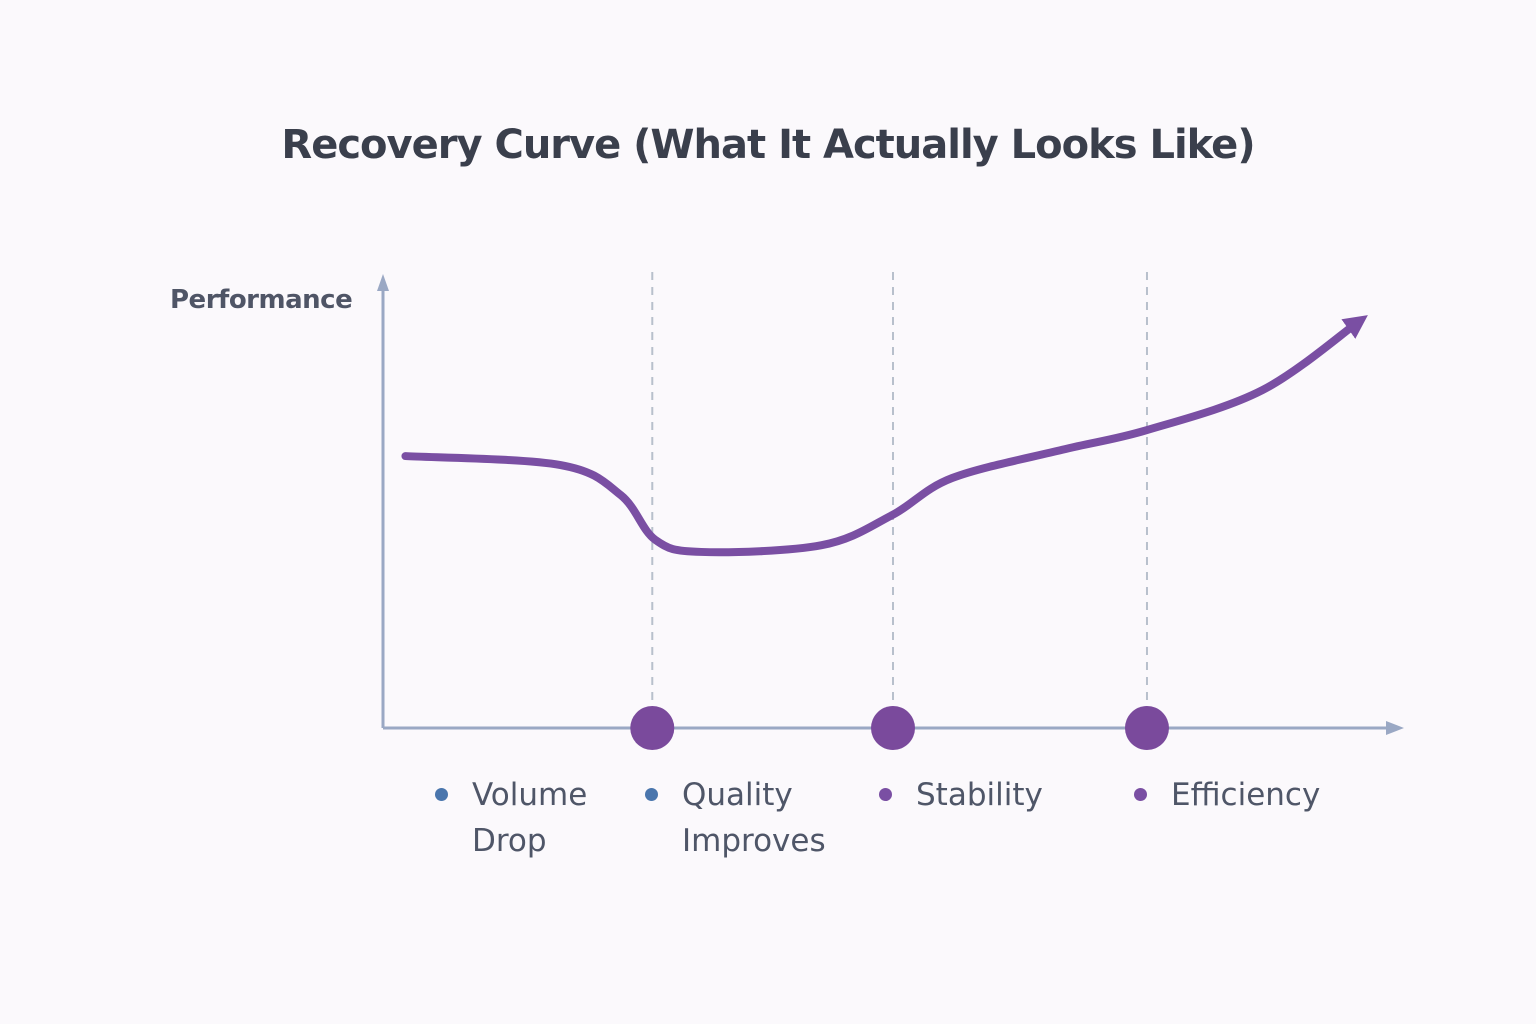 Image resolution: width=1536 pixels, height=1024 pixels. Describe the element at coordinates (383, 282) in the screenshot. I see `y-axis-arrow-icon` at that location.